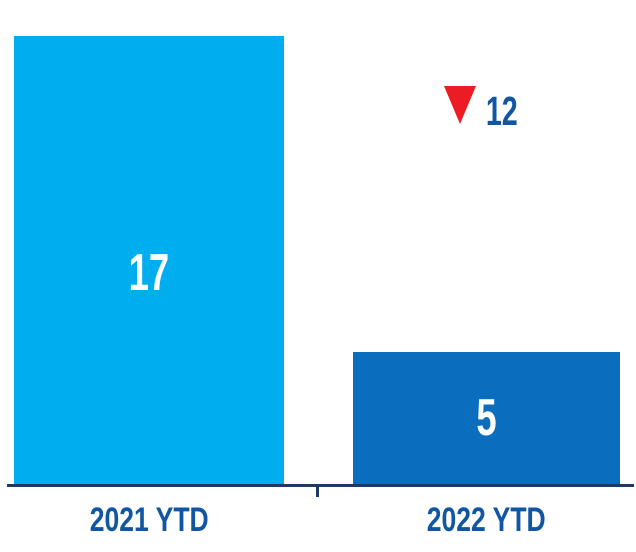 The height and width of the screenshot is (552, 636). I want to click on bar-value-label-2021: 17, so click(149, 273).